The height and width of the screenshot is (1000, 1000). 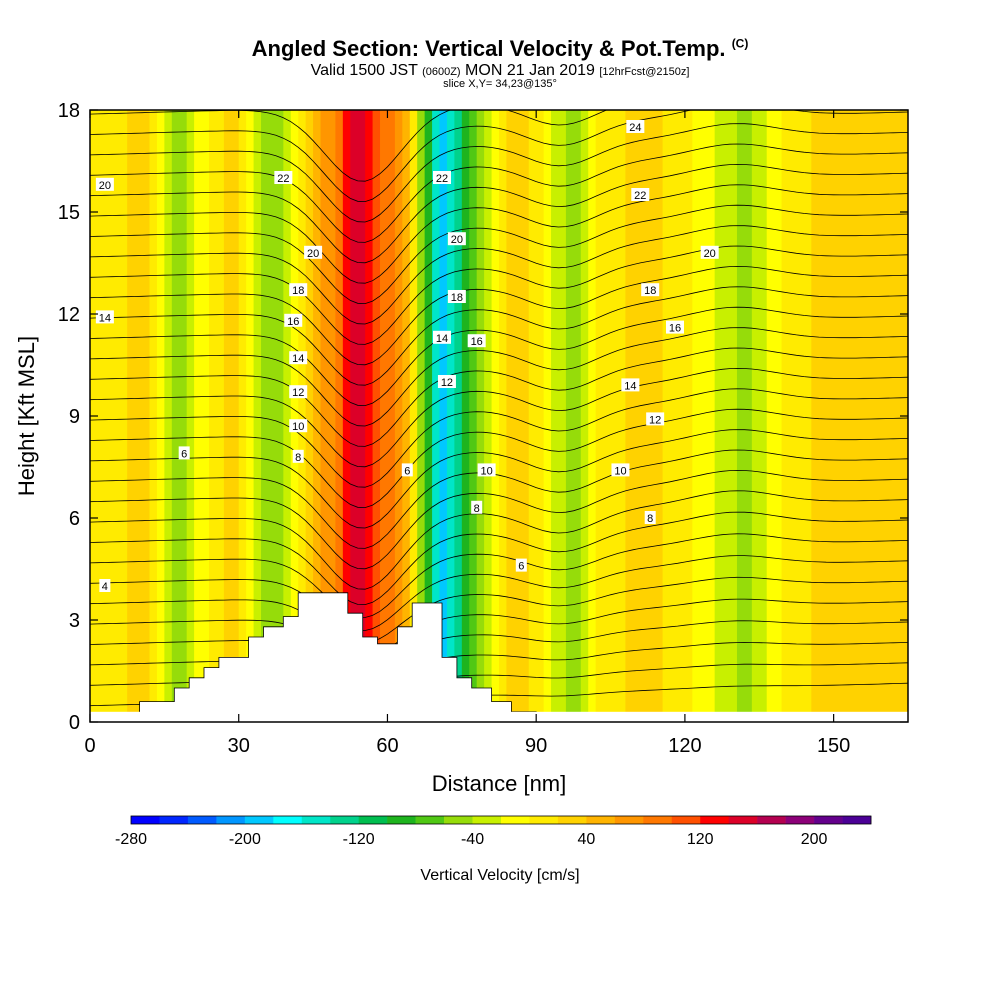 I want to click on valid-prefix: Valid 1500 JST, so click(x=364, y=70).